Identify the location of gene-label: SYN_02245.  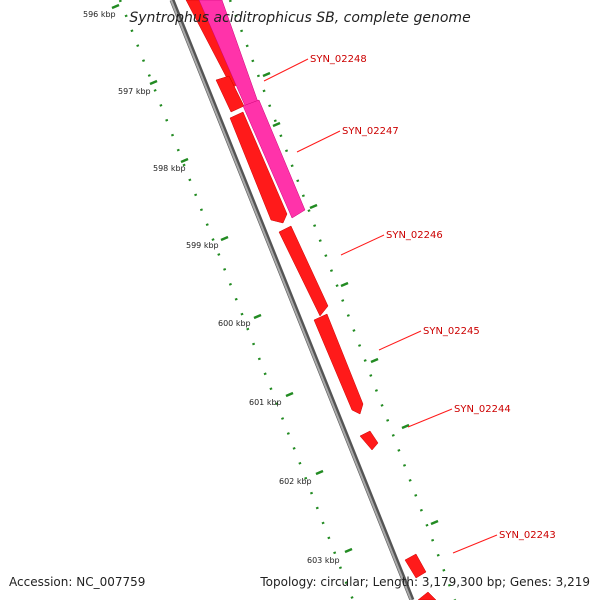
(451, 331).